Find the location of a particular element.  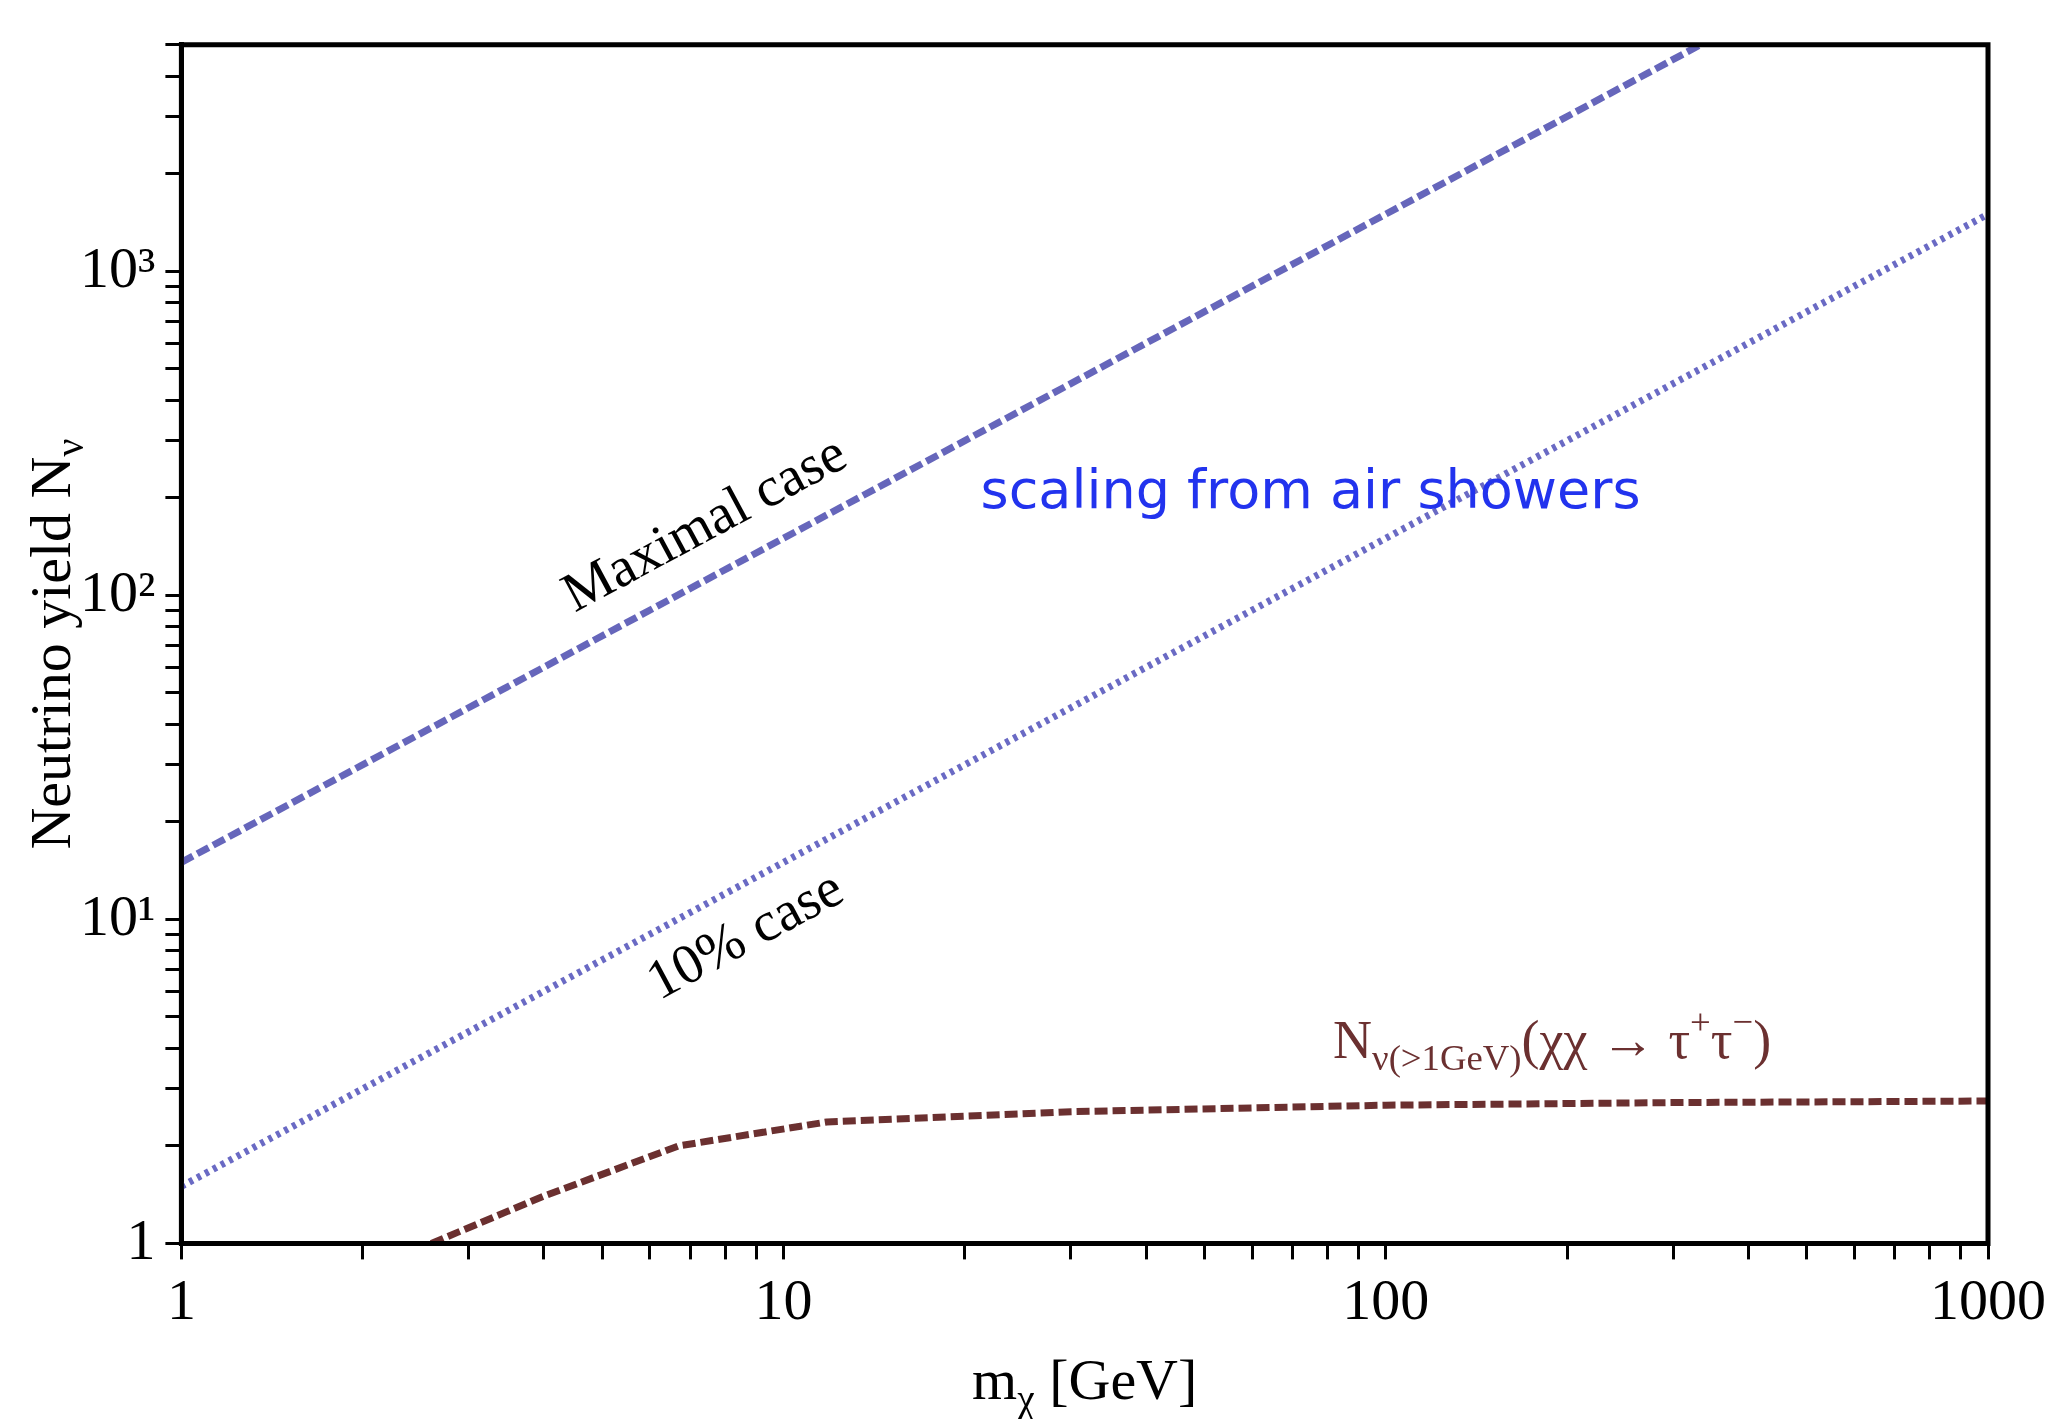

y-tick-label: 10³ is located at coordinates (118, 267).